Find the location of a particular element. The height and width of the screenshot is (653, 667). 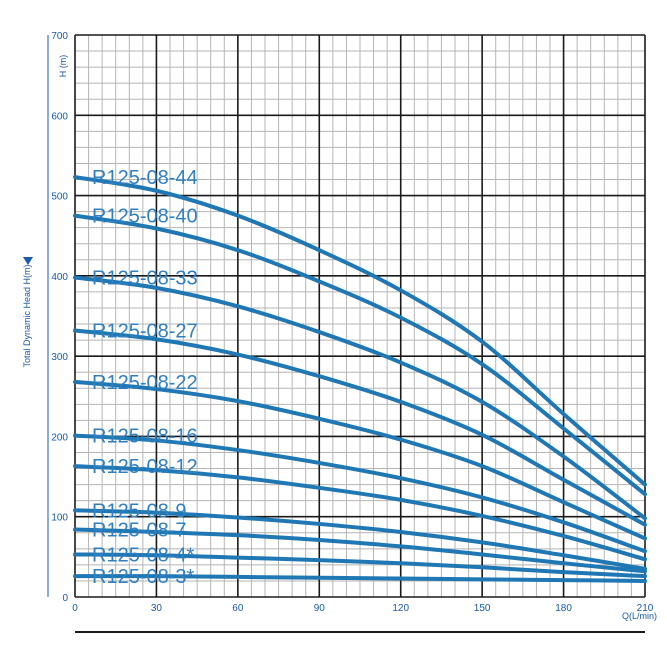

y-tick-labels: 0 100 200 300 400 500 600 700 is located at coordinates (59, 317).